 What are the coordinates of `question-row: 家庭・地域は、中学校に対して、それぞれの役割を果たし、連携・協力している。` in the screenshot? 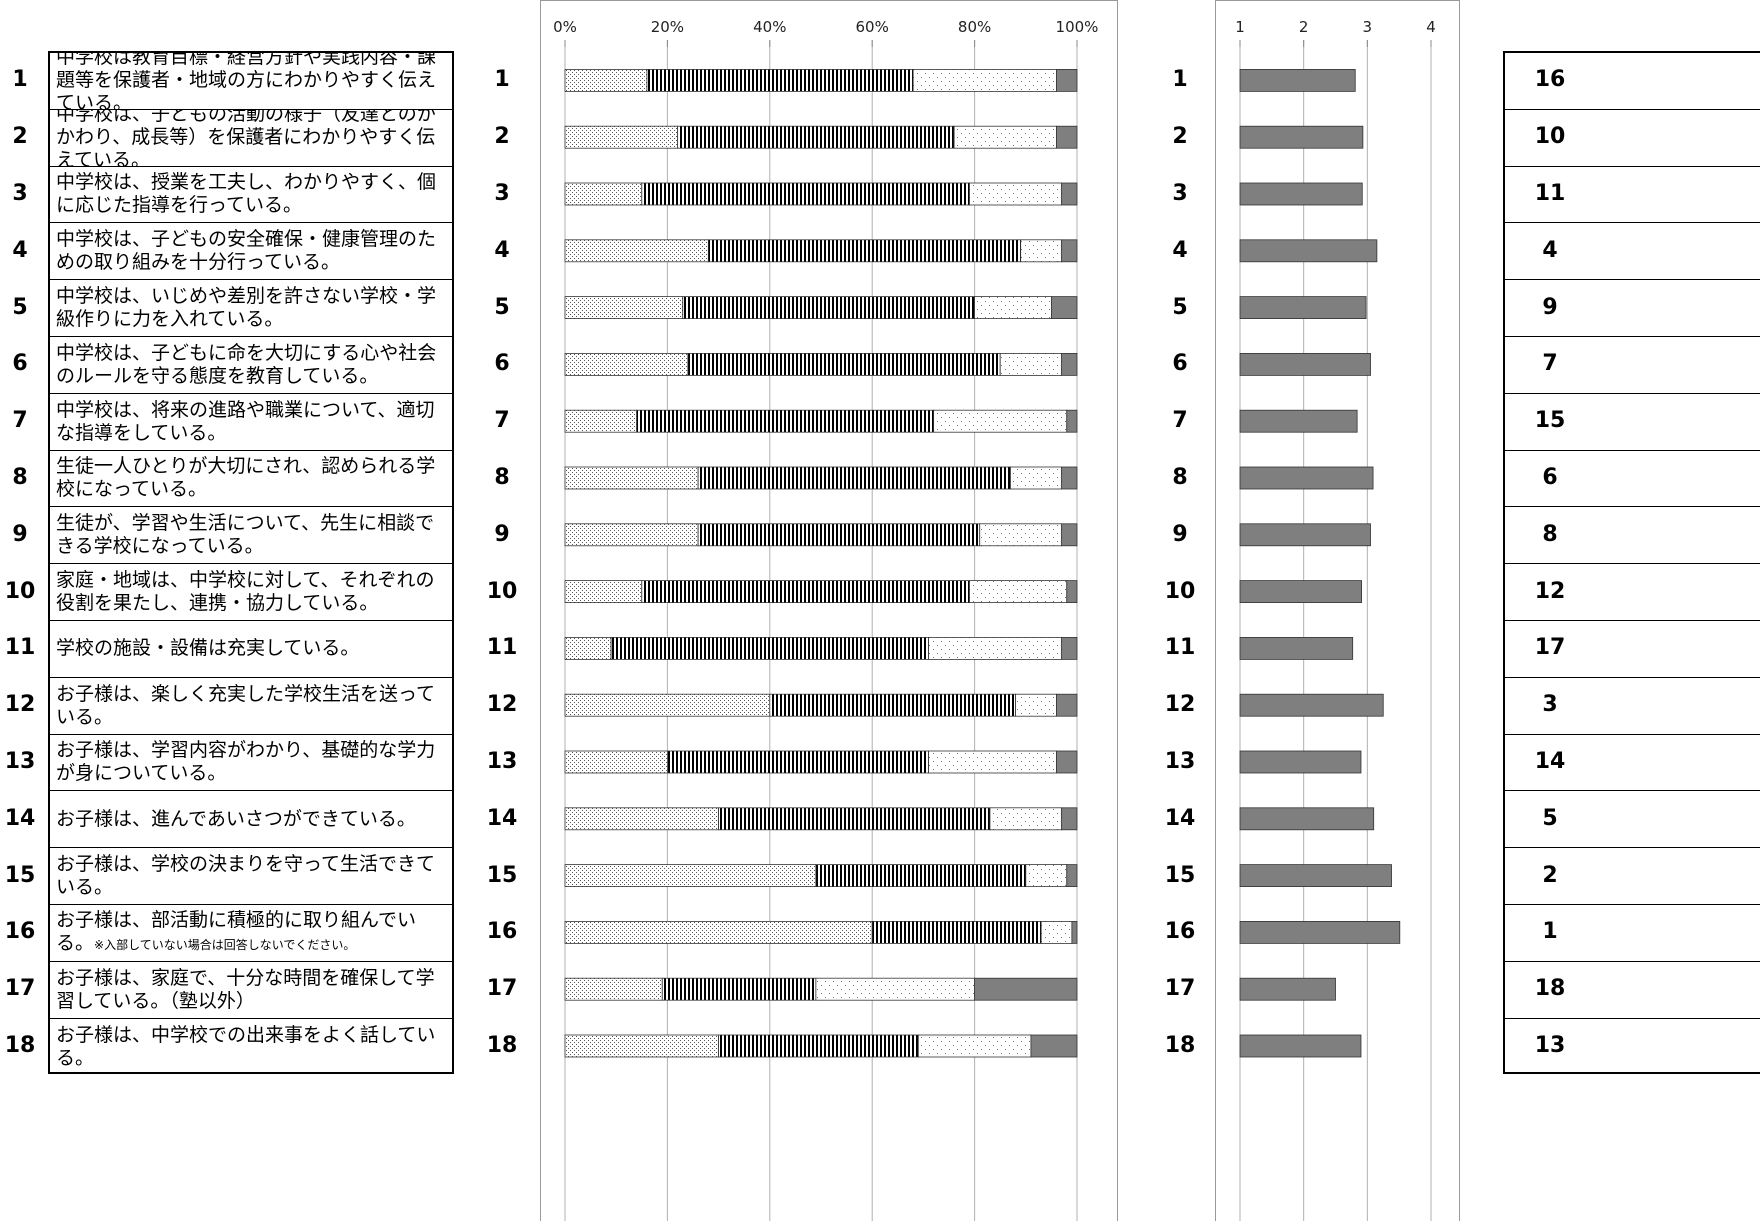 It's located at (251, 592).